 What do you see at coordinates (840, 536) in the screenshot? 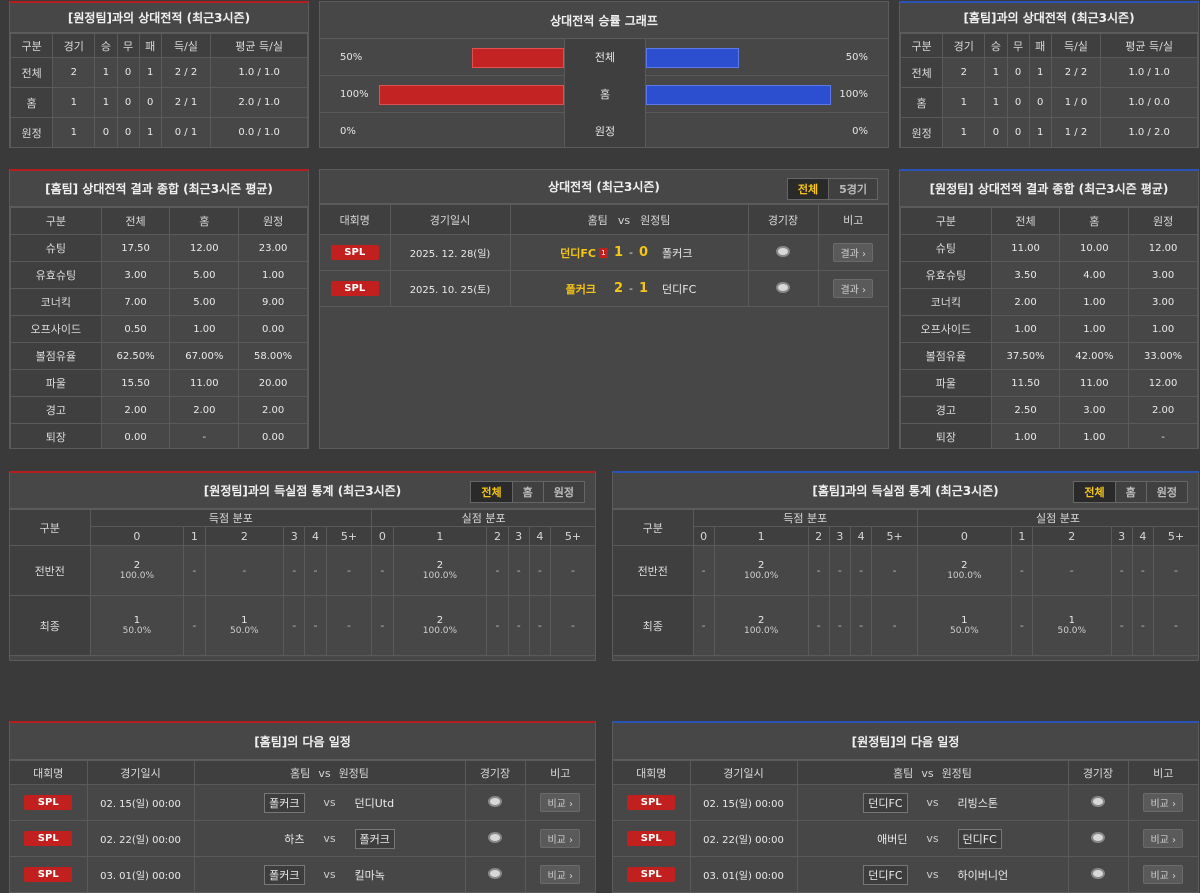
I see `bin-header: 3` at bounding box center [840, 536].